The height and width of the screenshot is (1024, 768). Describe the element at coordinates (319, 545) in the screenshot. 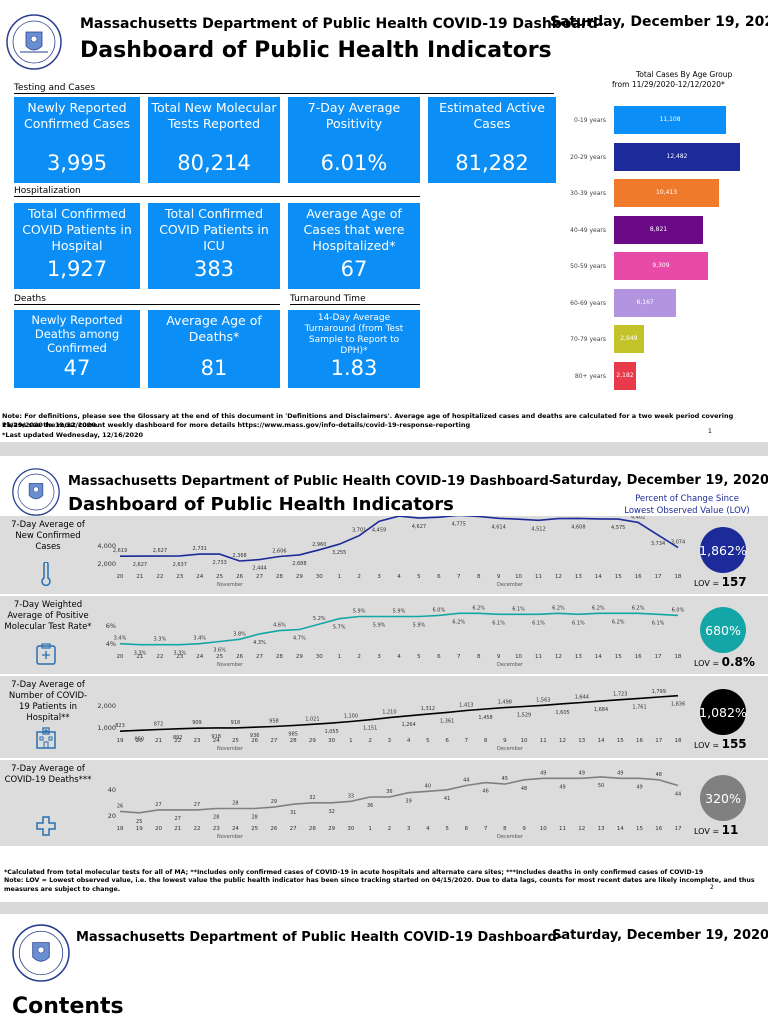

I see `data-point-label: 2,960` at that location.